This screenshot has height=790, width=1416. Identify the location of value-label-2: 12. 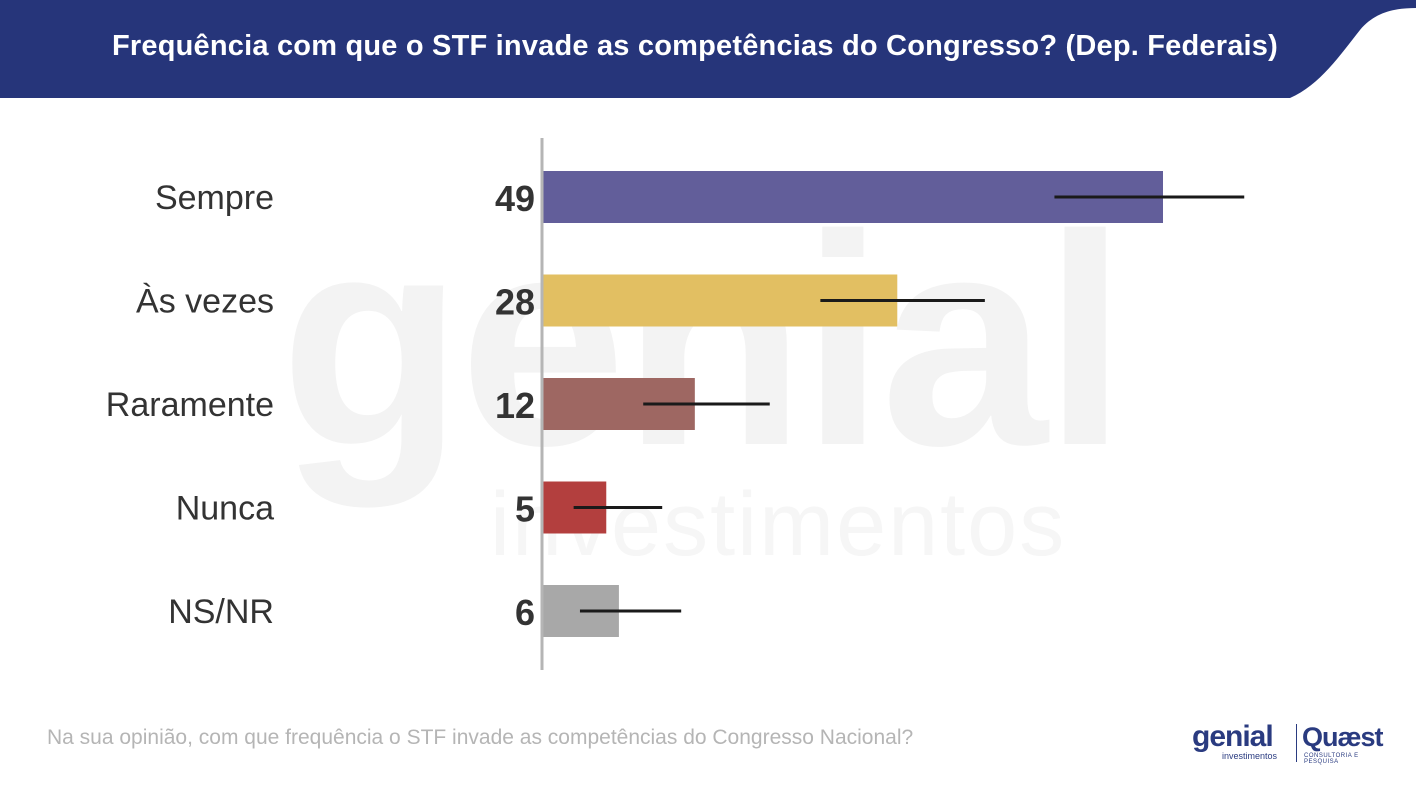
(515, 405).